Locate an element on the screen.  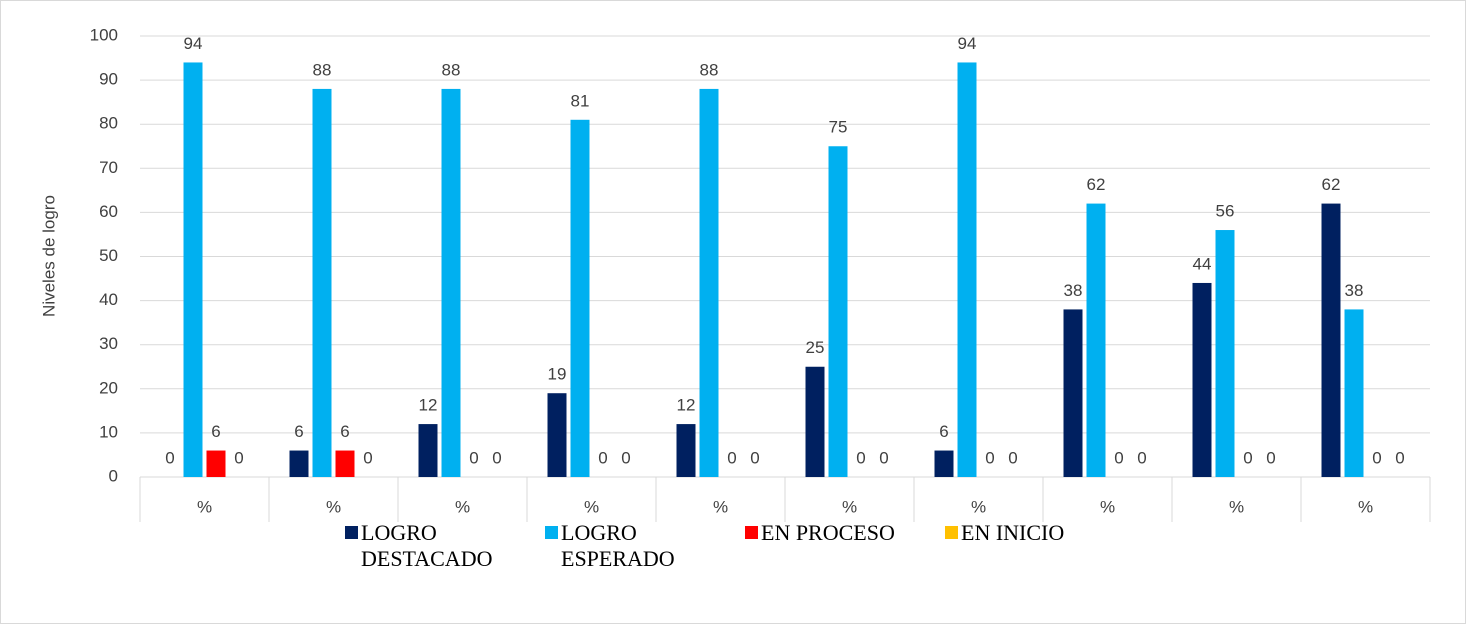
y-tick-label: 0 is located at coordinates (113, 475).